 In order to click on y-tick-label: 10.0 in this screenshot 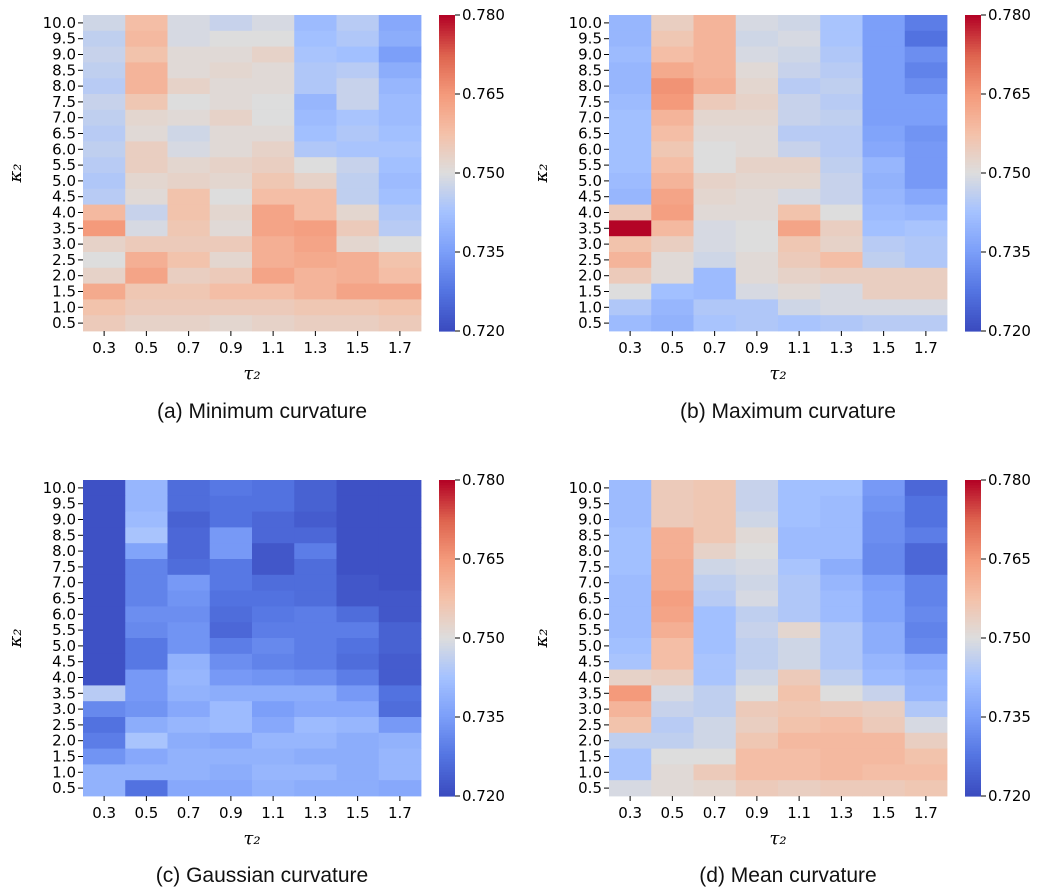, I will do `click(585, 23)`.